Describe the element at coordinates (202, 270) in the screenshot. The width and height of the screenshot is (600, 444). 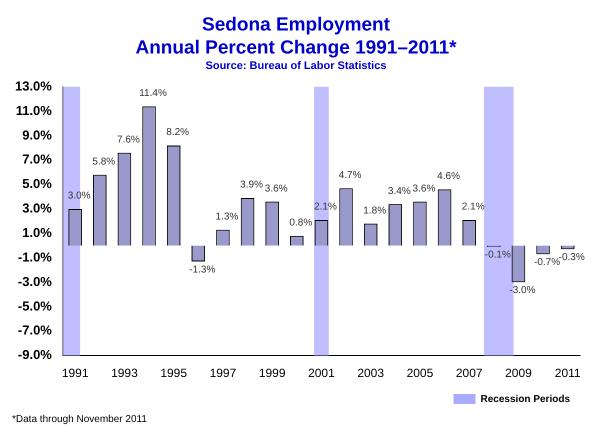
I see `data-label: -1.3%` at that location.